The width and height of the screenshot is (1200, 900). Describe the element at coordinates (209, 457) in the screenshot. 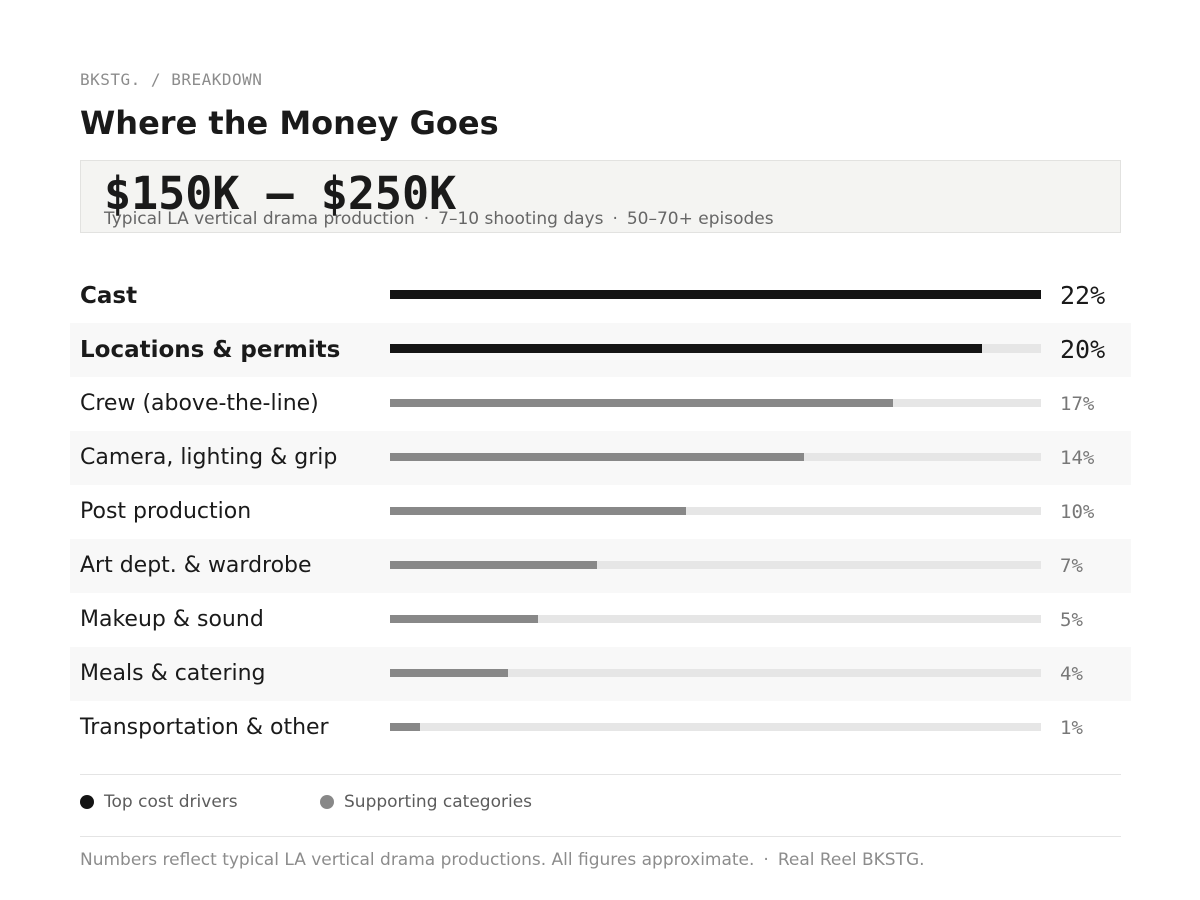

I see `category-label: Camera, lighting & grip` at that location.